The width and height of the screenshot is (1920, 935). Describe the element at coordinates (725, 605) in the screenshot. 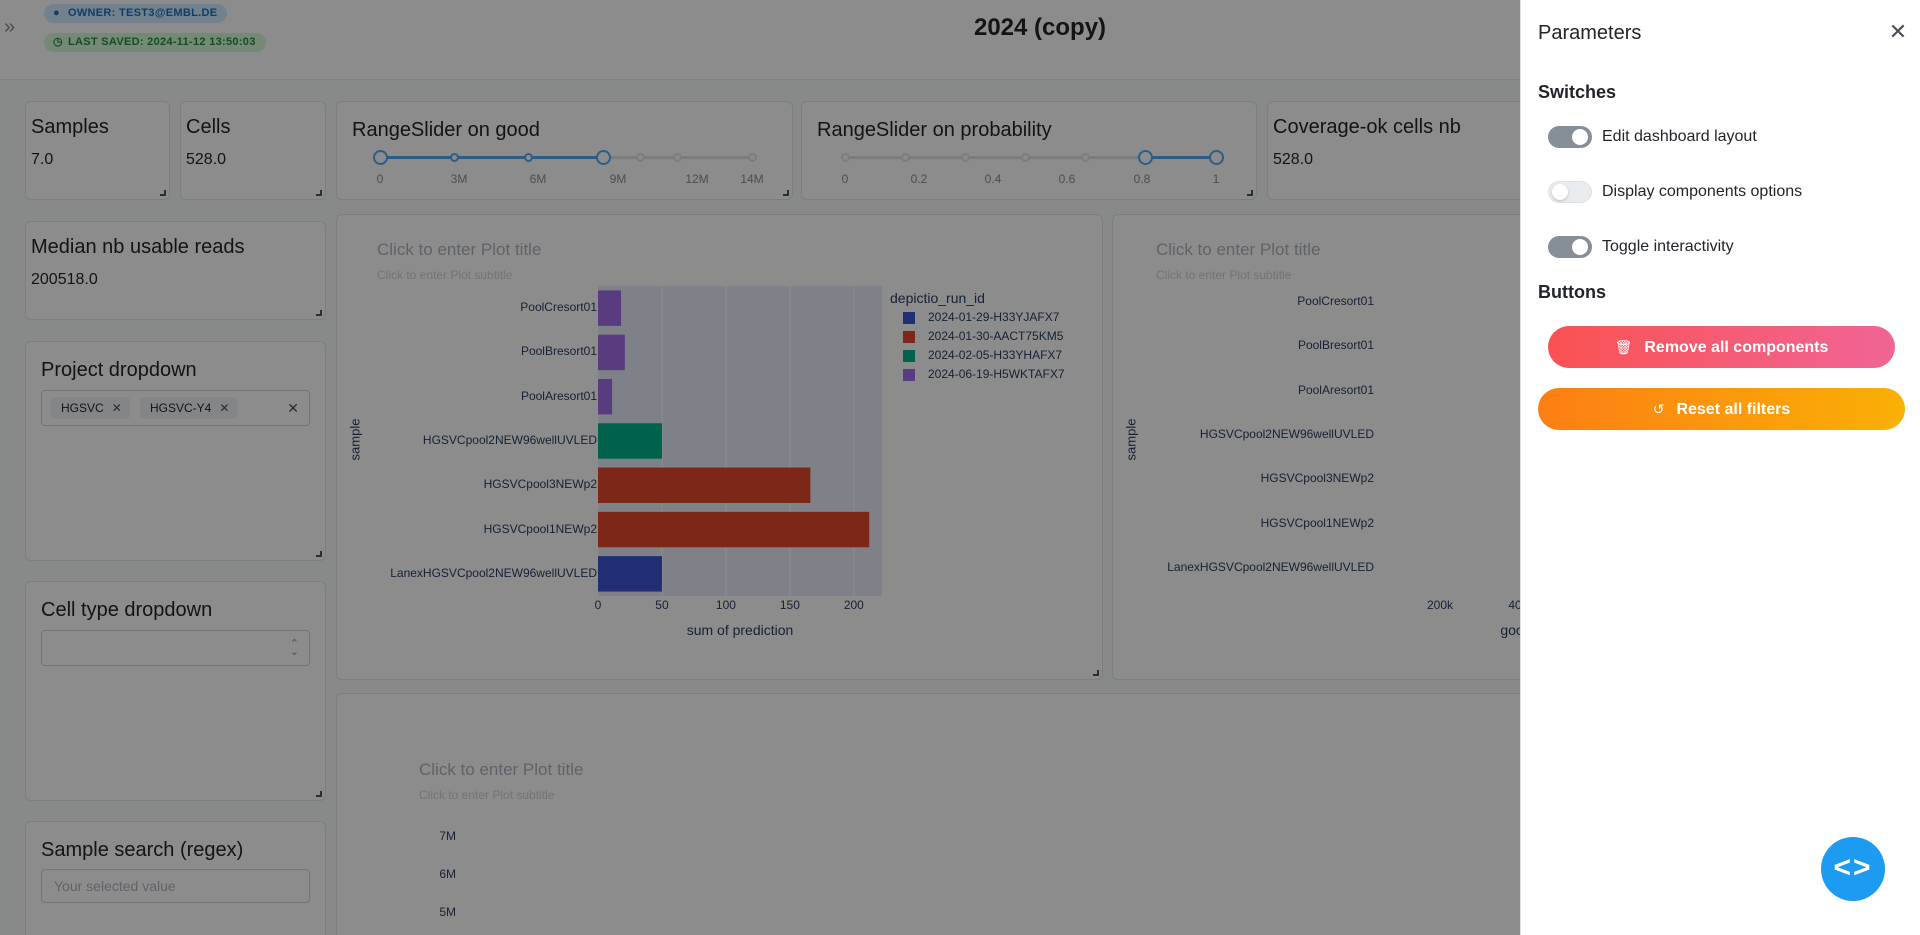

I see `bar-x-tick: 100` at that location.